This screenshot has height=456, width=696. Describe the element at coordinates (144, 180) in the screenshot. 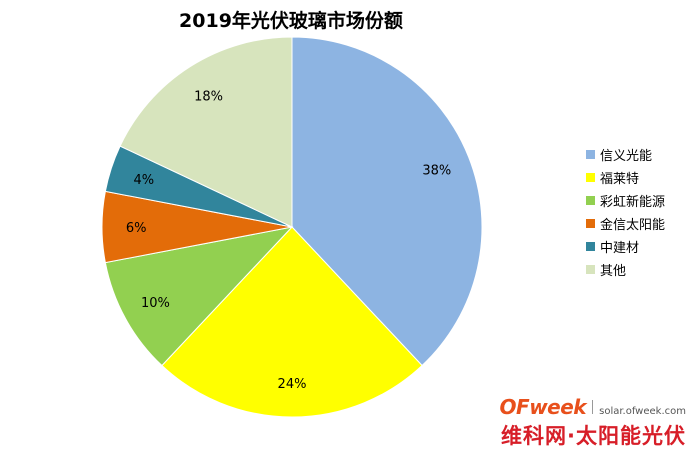

I see `pie-data-label-4: 4%` at that location.